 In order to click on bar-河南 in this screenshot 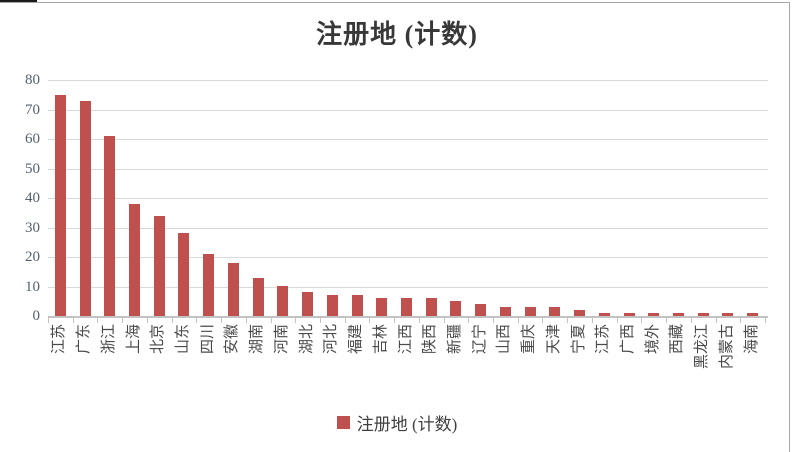, I will do `click(282, 301)`.